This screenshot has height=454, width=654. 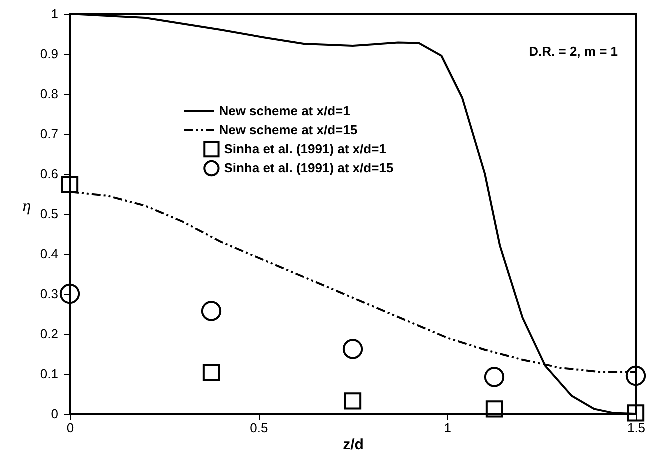 What do you see at coordinates (259, 428) in the screenshot?
I see `x-tick-label: 0.5` at bounding box center [259, 428].